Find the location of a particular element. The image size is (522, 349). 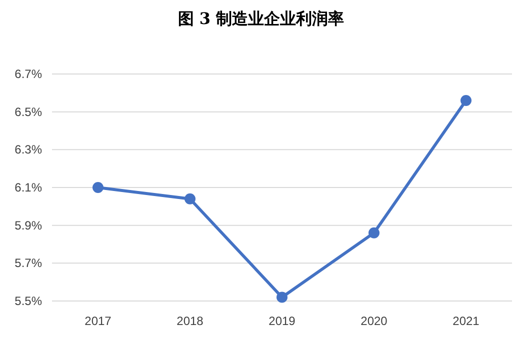

y-tick-label: 6.5% is located at coordinates (28, 111).